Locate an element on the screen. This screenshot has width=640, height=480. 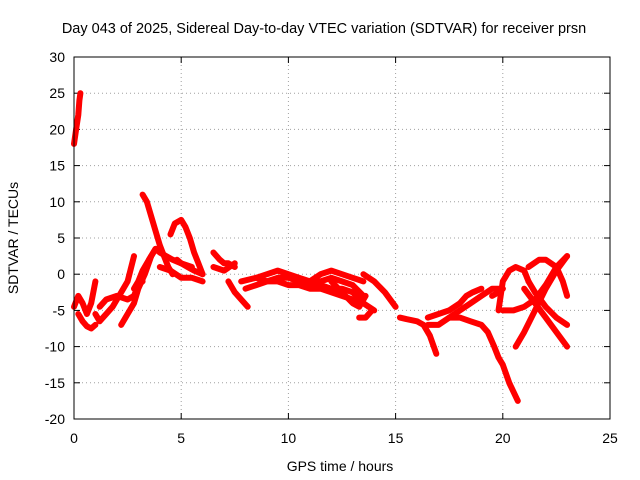
x-tick-label: 25 is located at coordinates (610, 438).